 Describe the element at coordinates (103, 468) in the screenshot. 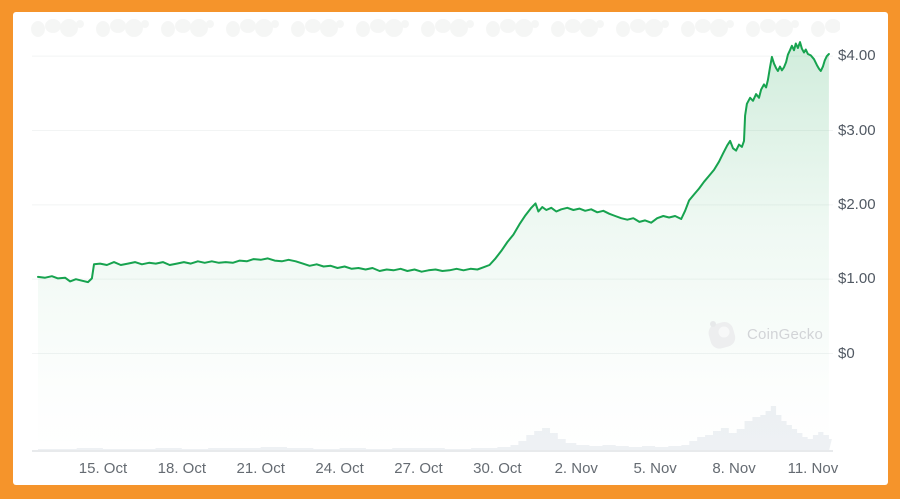

I see `x-axis-tick-label: 15. Oct` at that location.